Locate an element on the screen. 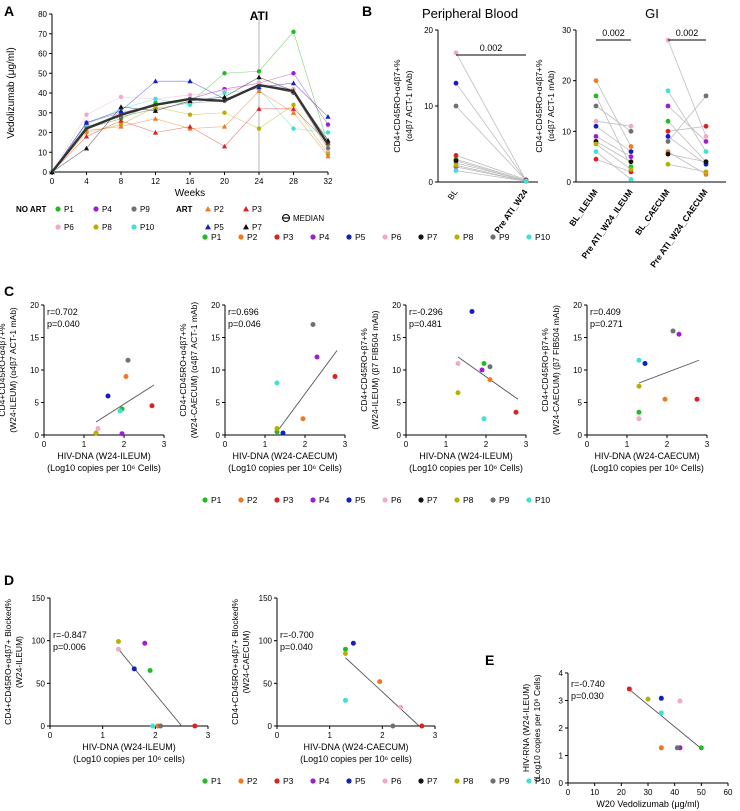 The image size is (740, 811). y-tick-label: 30 is located at coordinates (42, 113).